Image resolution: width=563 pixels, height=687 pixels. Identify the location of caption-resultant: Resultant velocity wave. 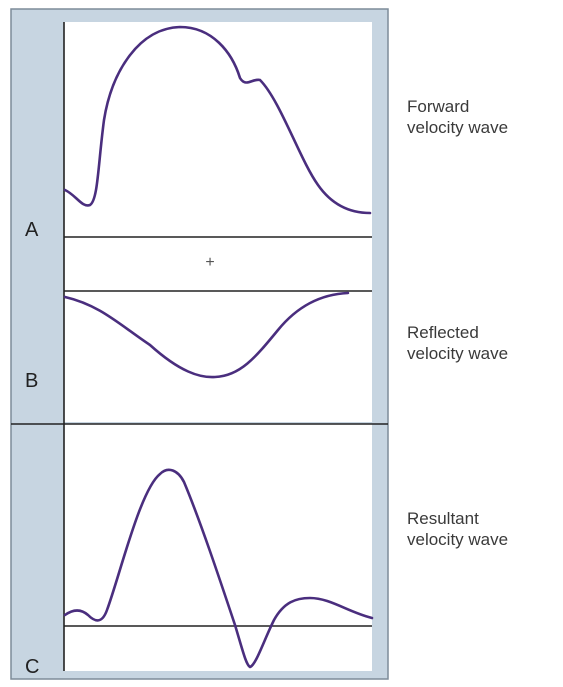
(457, 529).